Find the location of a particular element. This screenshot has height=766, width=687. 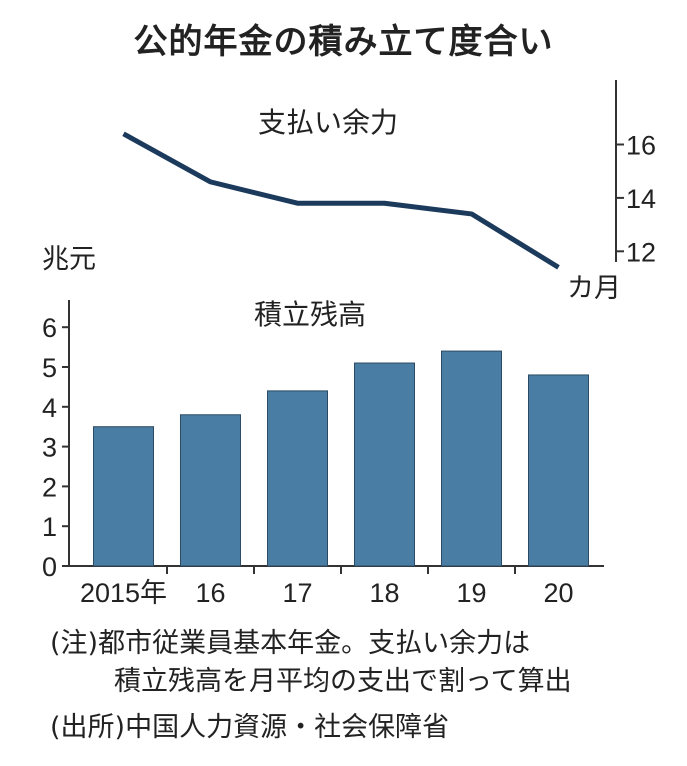

line-series-label: 支払い余力 is located at coordinates (328, 122).